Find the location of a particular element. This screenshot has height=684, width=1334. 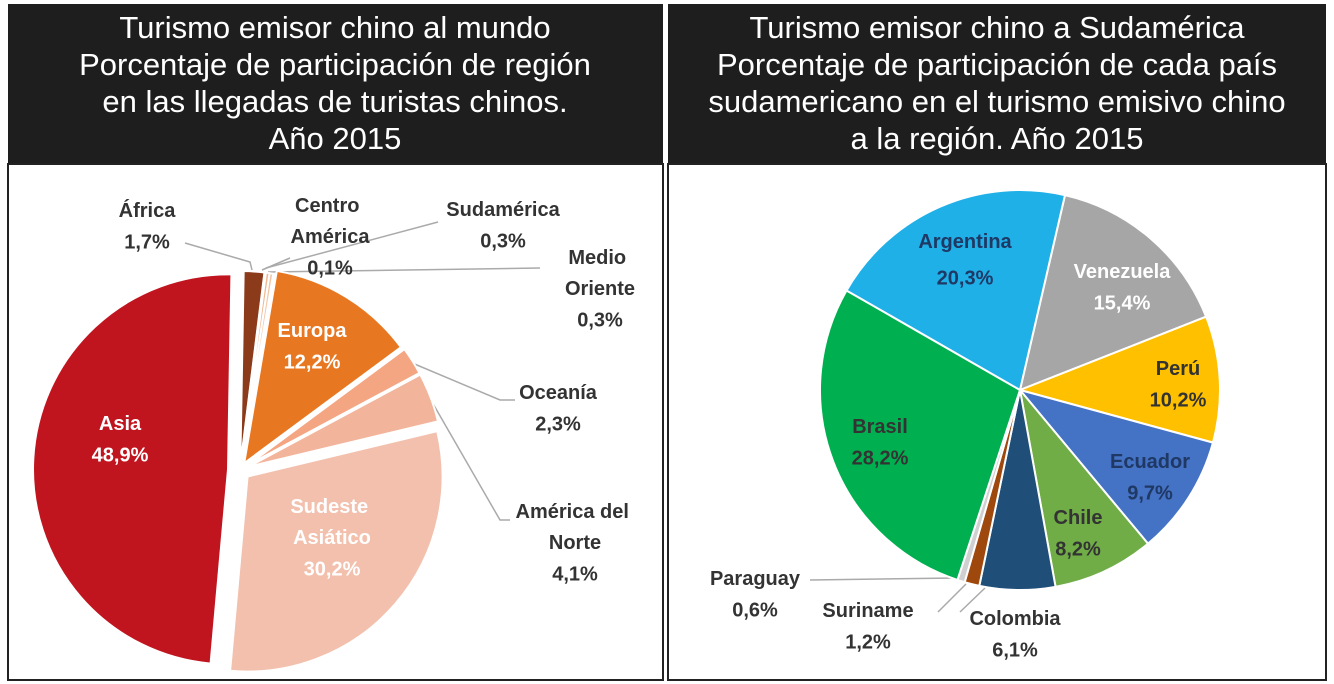

slice-label: Europa is located at coordinates (313, 331).